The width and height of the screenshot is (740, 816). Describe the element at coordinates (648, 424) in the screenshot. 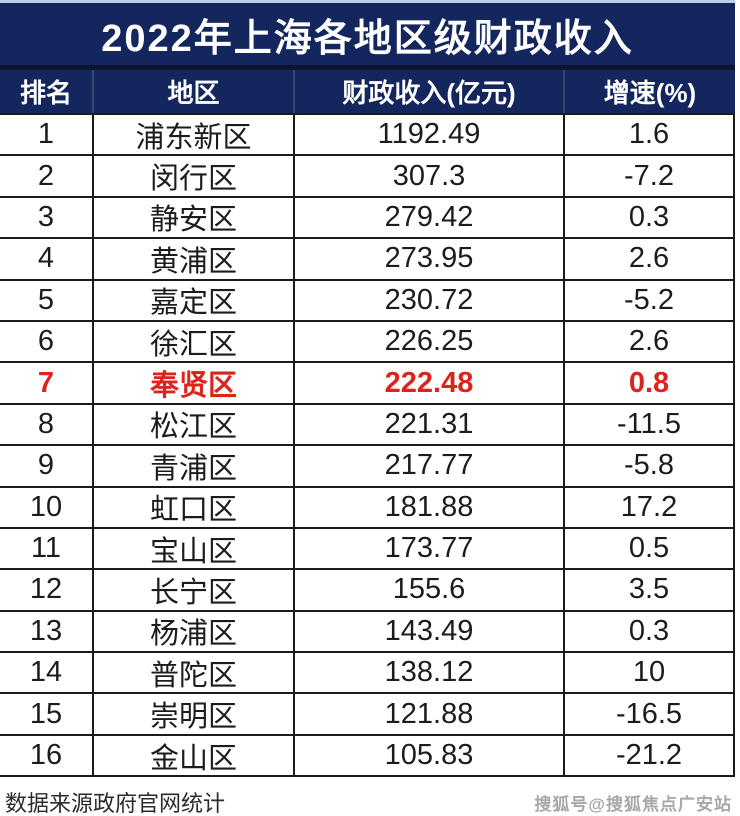

I see `growth-cell: -11.5` at that location.